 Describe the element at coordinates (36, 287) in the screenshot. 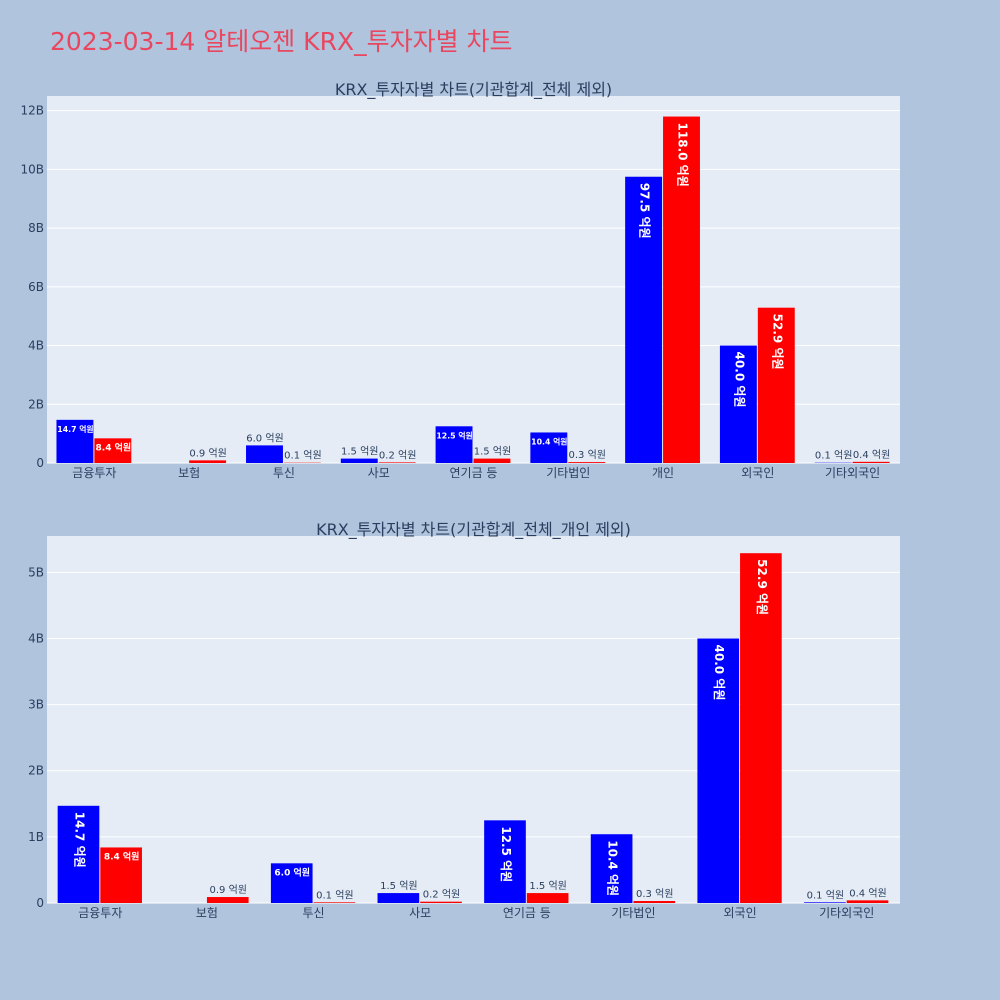

I see `y-tick-label: 6B` at that location.